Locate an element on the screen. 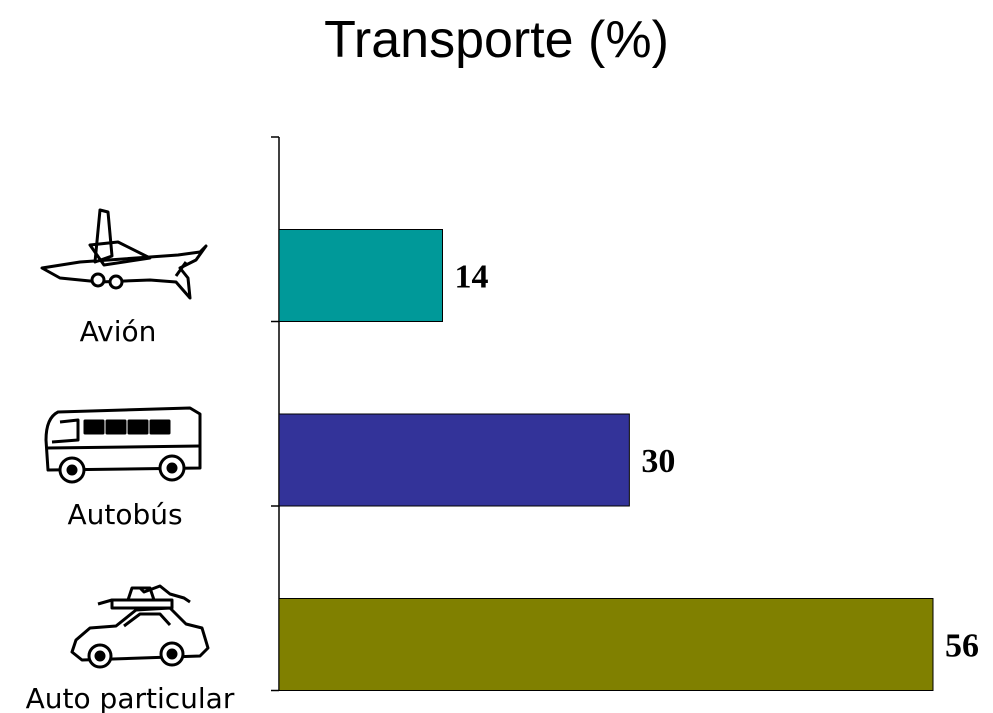 The height and width of the screenshot is (713, 993). bar-autobus is located at coordinates (454, 460).